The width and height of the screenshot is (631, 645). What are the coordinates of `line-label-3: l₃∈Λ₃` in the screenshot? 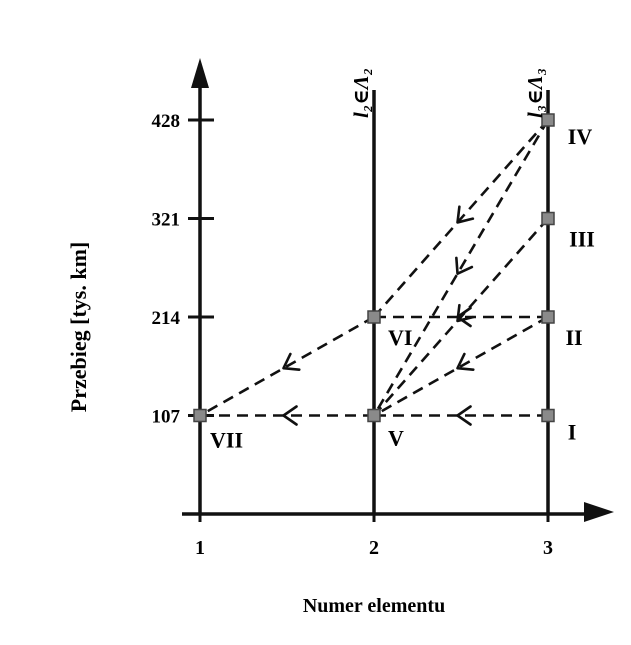 It's located at (535, 93).